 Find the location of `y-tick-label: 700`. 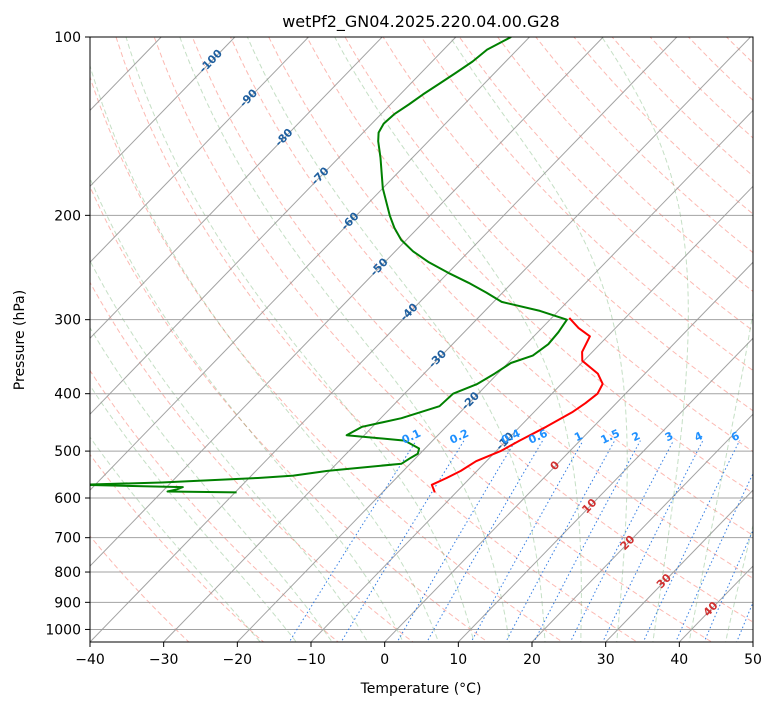

y-tick-label: 700 is located at coordinates (67, 539).